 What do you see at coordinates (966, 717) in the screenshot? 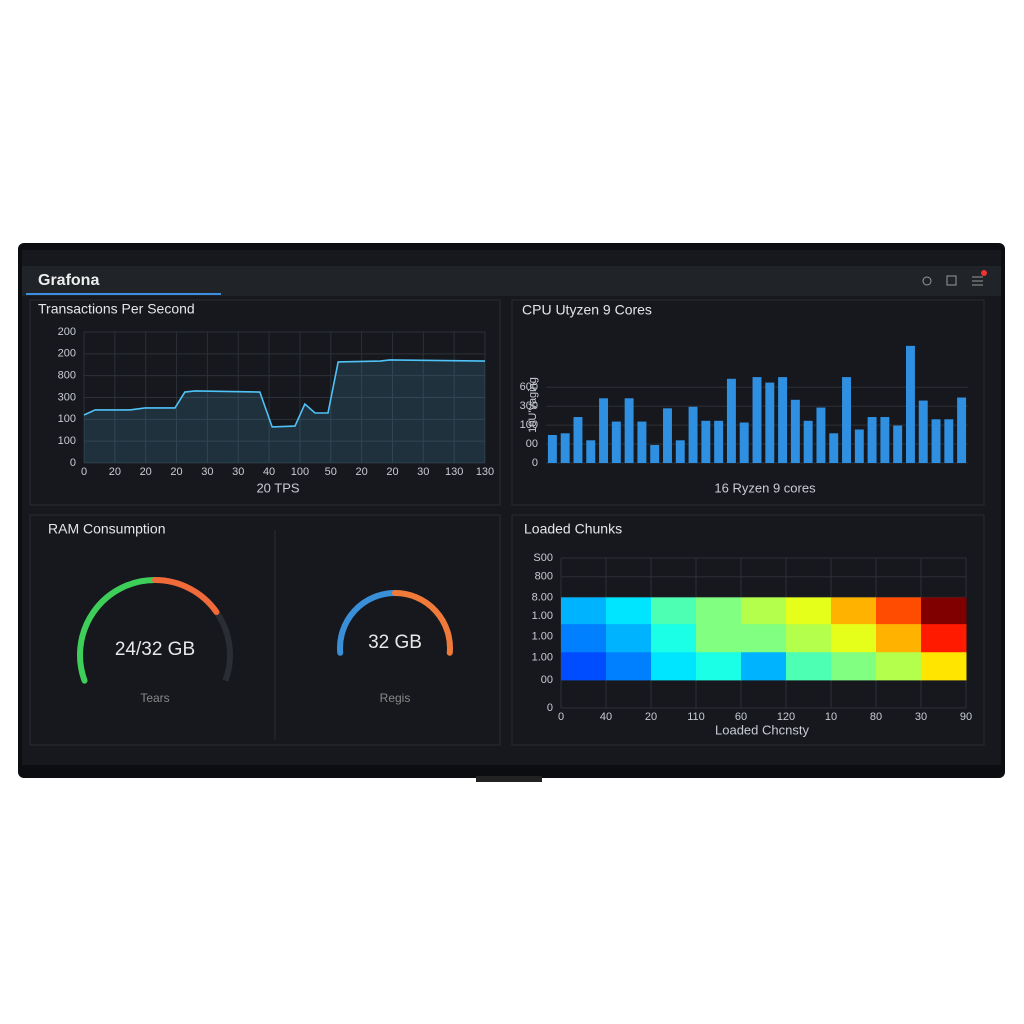
I see `x-tick-label: 90` at bounding box center [966, 717].